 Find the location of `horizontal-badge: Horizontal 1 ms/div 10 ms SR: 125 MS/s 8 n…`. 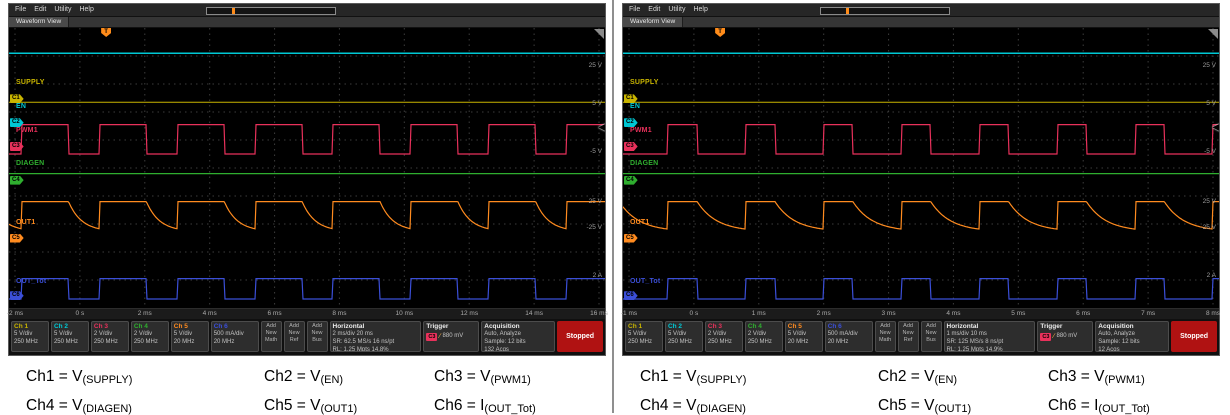

horizontal-badge: Horizontal 1 ms/div 10 ms SR: 125 MS/s 8 n… is located at coordinates (989, 336).